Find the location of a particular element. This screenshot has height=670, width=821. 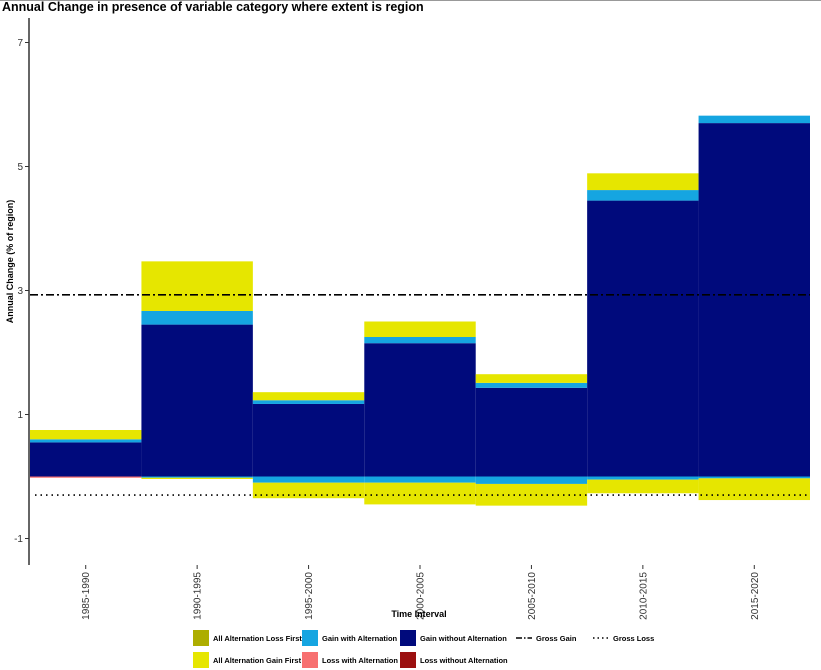

y-tick-label--1: -1 is located at coordinates (18, 539).